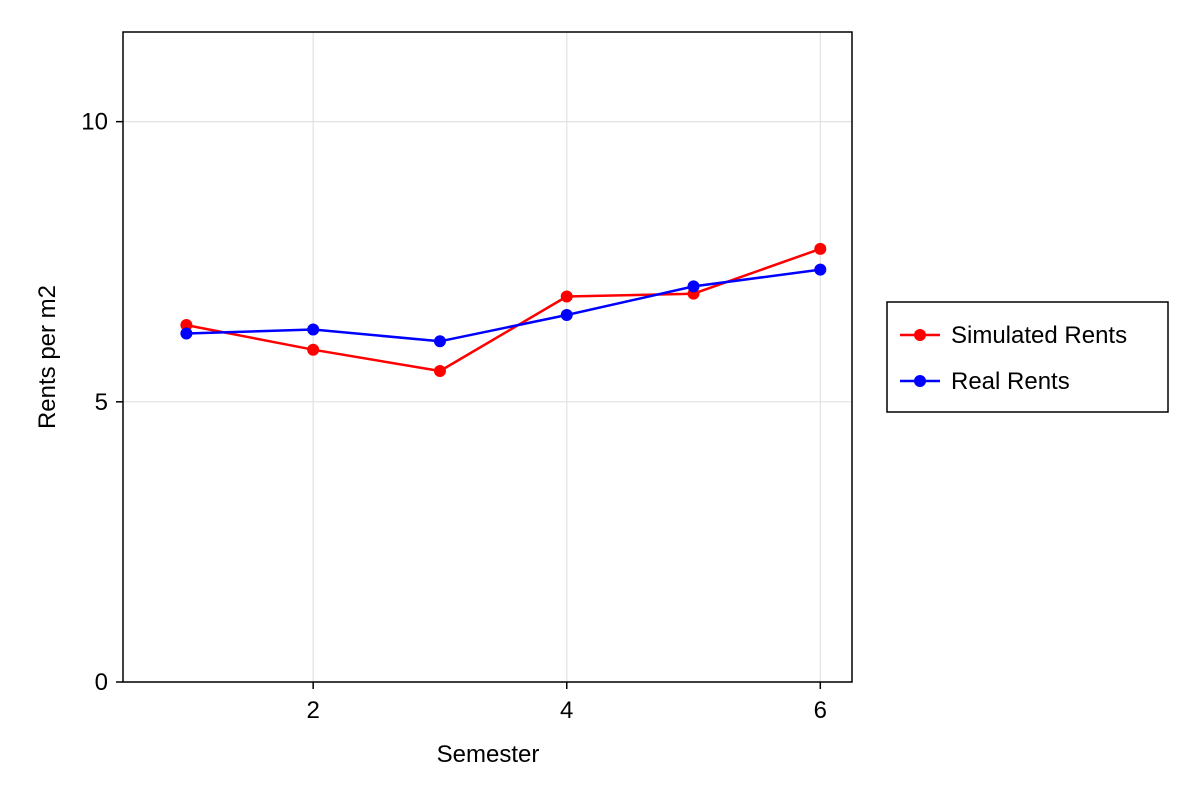  Describe the element at coordinates (488, 754) in the screenshot. I see `x-axis-title: Semester` at that location.